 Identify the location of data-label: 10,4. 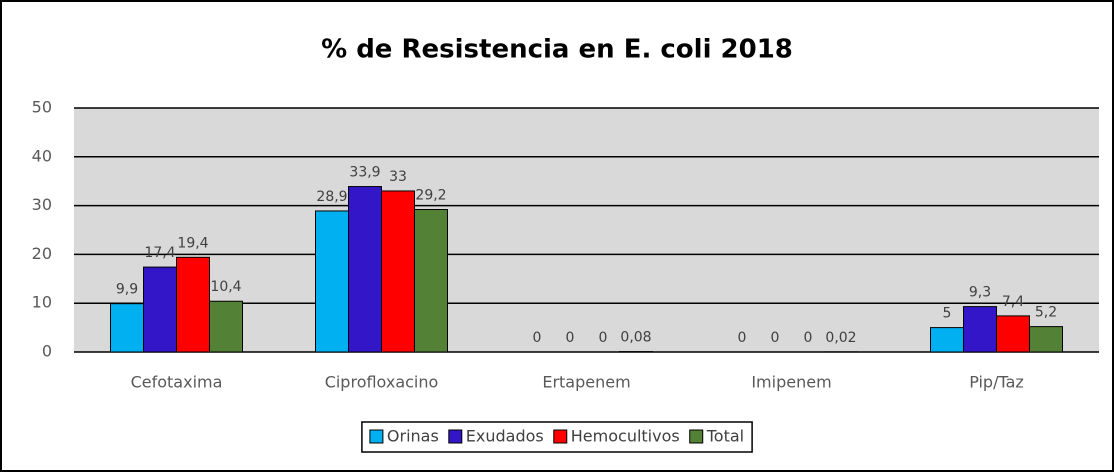
(225, 287).